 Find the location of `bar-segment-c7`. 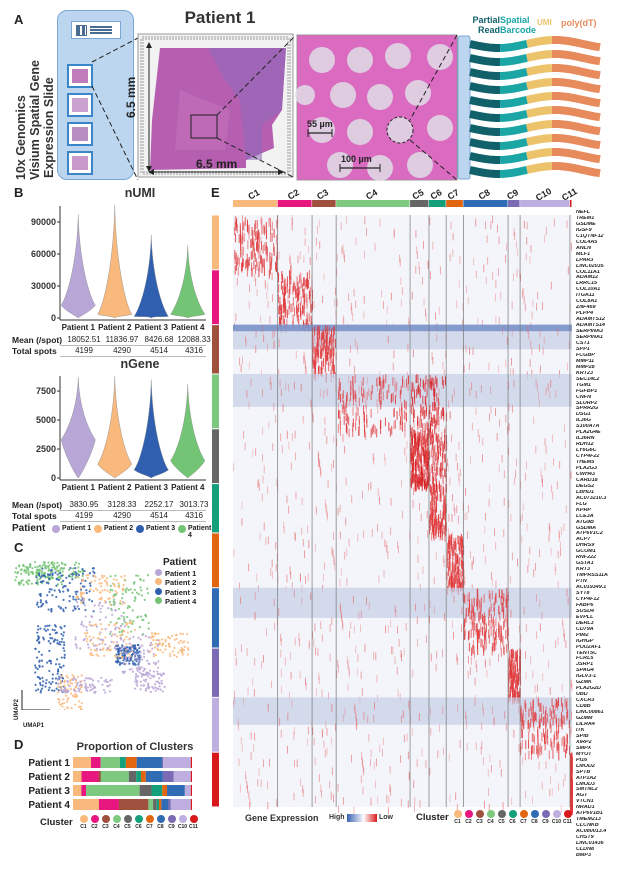

bar-segment-c7 is located at coordinates (165, 790).